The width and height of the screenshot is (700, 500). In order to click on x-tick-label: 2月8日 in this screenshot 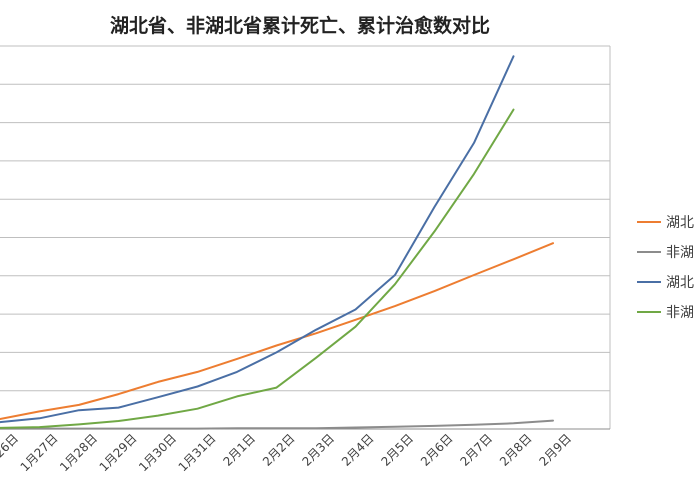, I will do `click(516, 450)`.